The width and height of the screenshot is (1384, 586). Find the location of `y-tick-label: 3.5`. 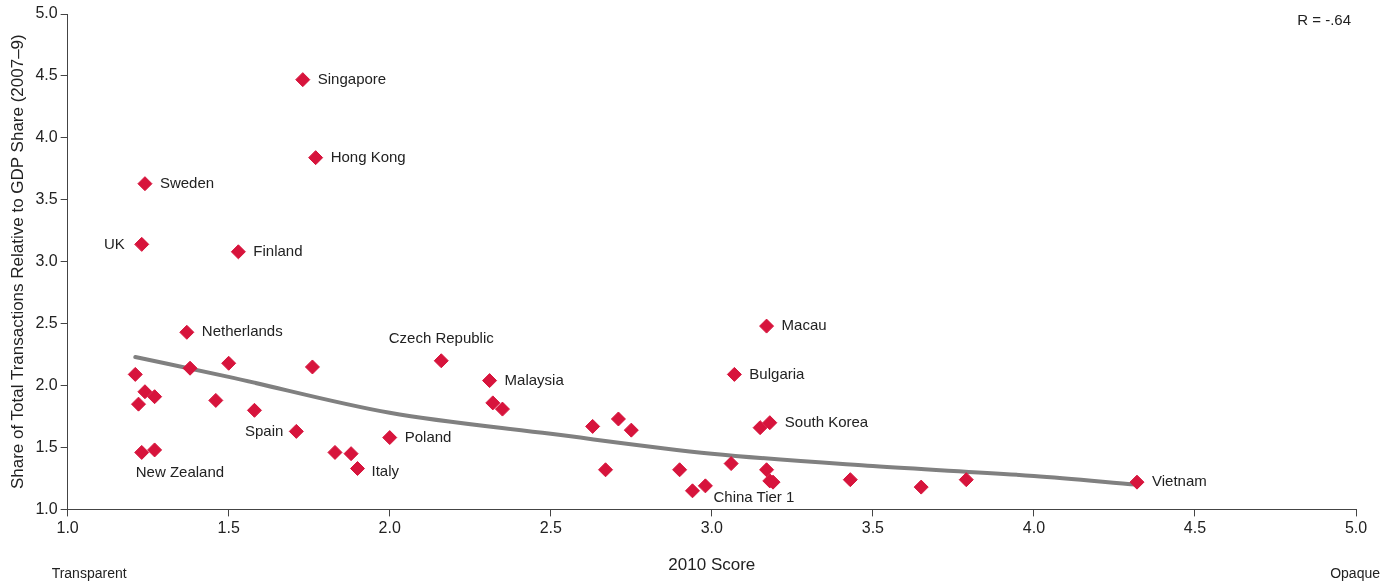

y-tick-label: 3.5 is located at coordinates (46, 199).